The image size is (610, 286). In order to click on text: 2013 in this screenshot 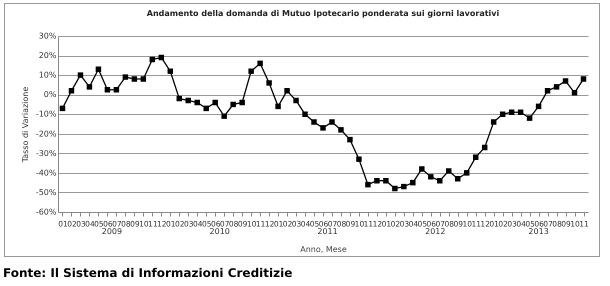, I will do `click(538, 231)`.